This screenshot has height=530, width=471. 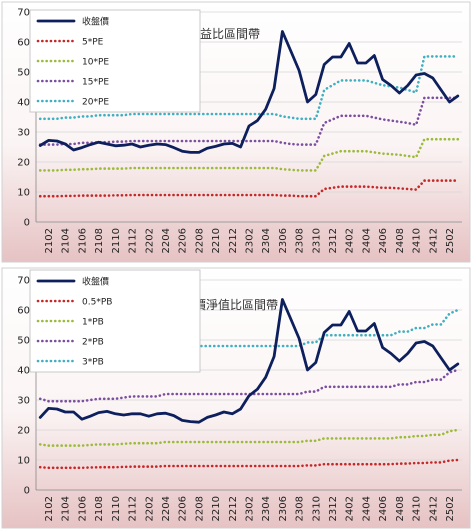 I want to click on chart-title: 本益比區間帶, so click(x=224, y=34).